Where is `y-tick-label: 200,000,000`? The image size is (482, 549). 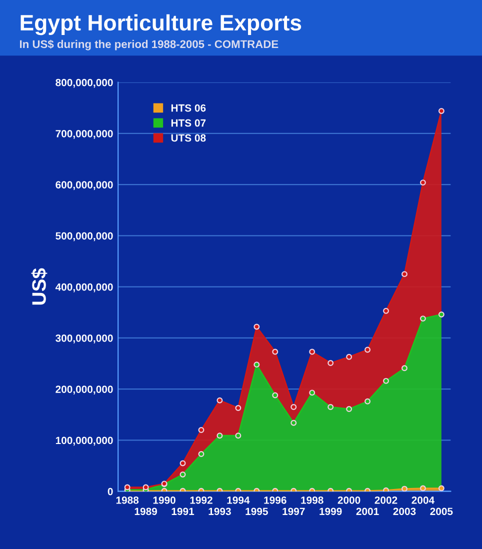
y-tick-label: 200,000,000 is located at coordinates (84, 390).